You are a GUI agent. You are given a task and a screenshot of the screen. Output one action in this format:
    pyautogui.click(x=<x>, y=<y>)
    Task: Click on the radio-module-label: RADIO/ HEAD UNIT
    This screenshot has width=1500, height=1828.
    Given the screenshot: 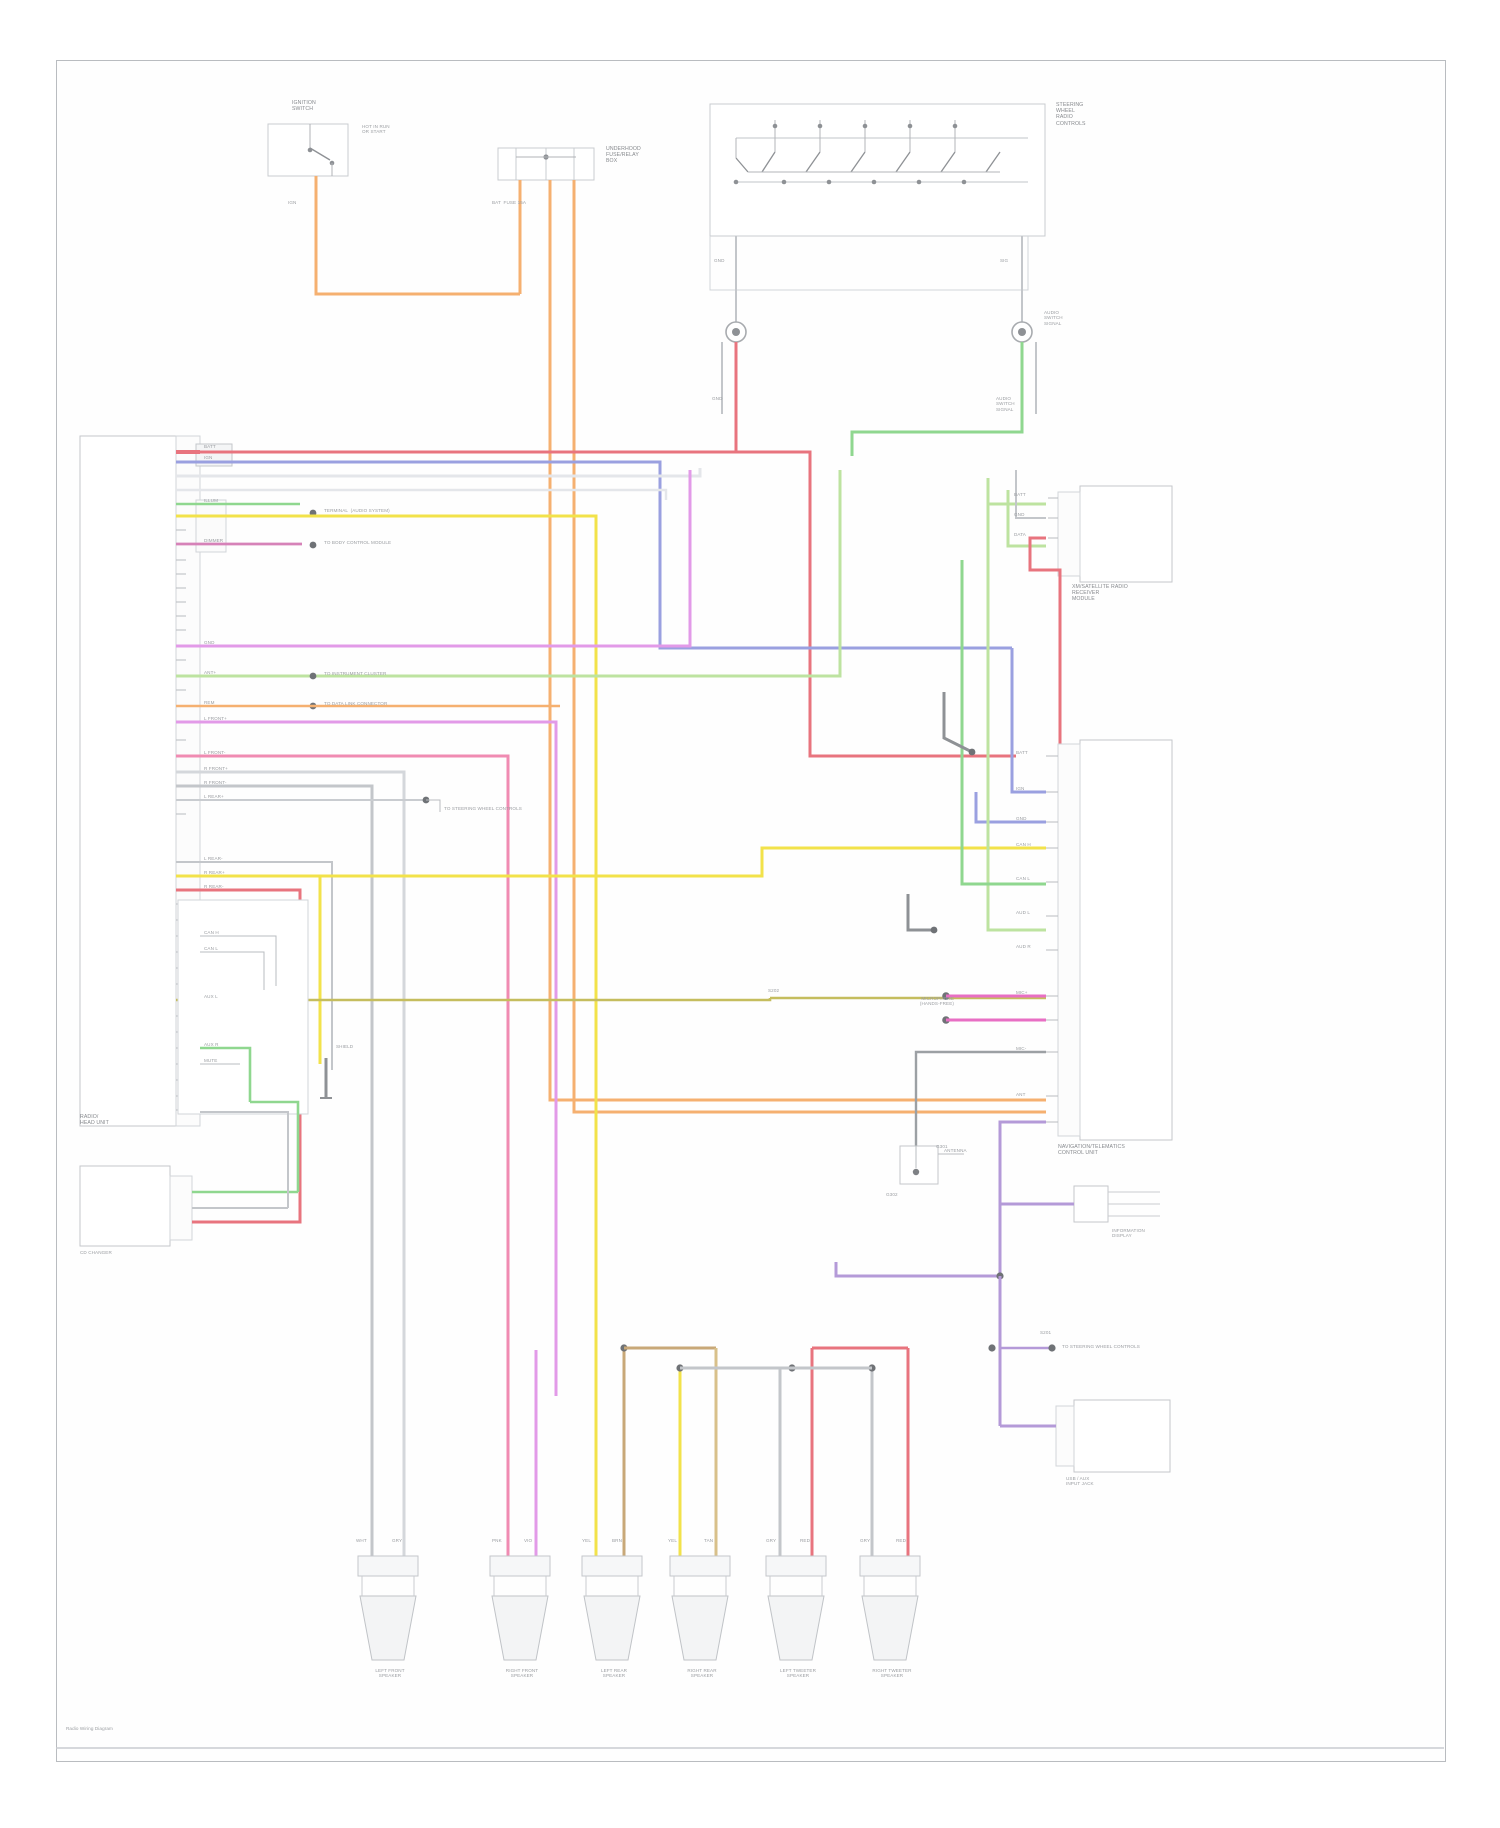 What is the action you would take?
    pyautogui.click(x=94, y=1120)
    